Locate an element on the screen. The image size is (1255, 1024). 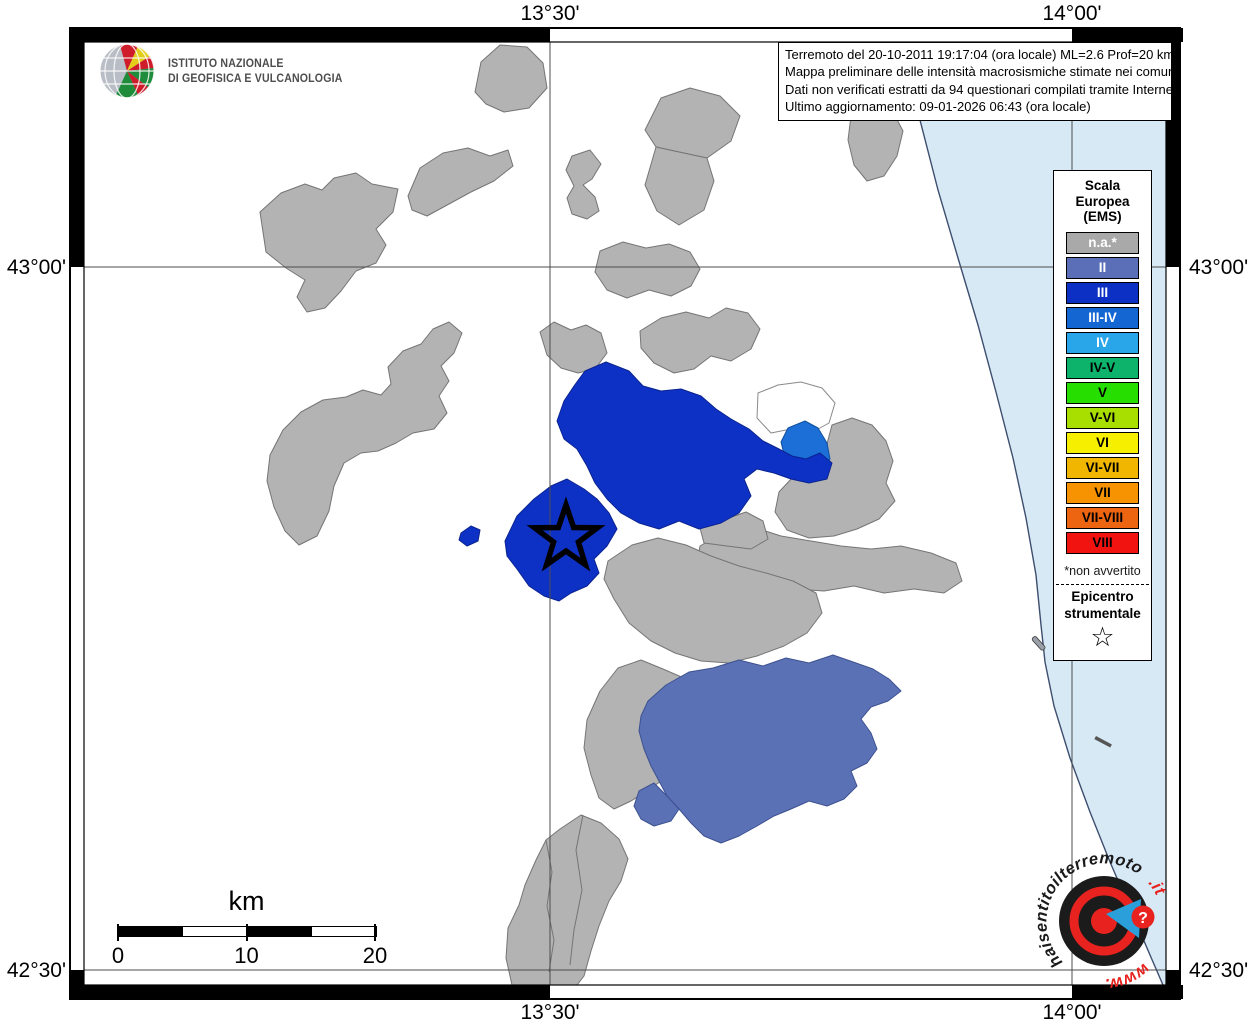
ingv-globe-icon is located at coordinates (127, 71).